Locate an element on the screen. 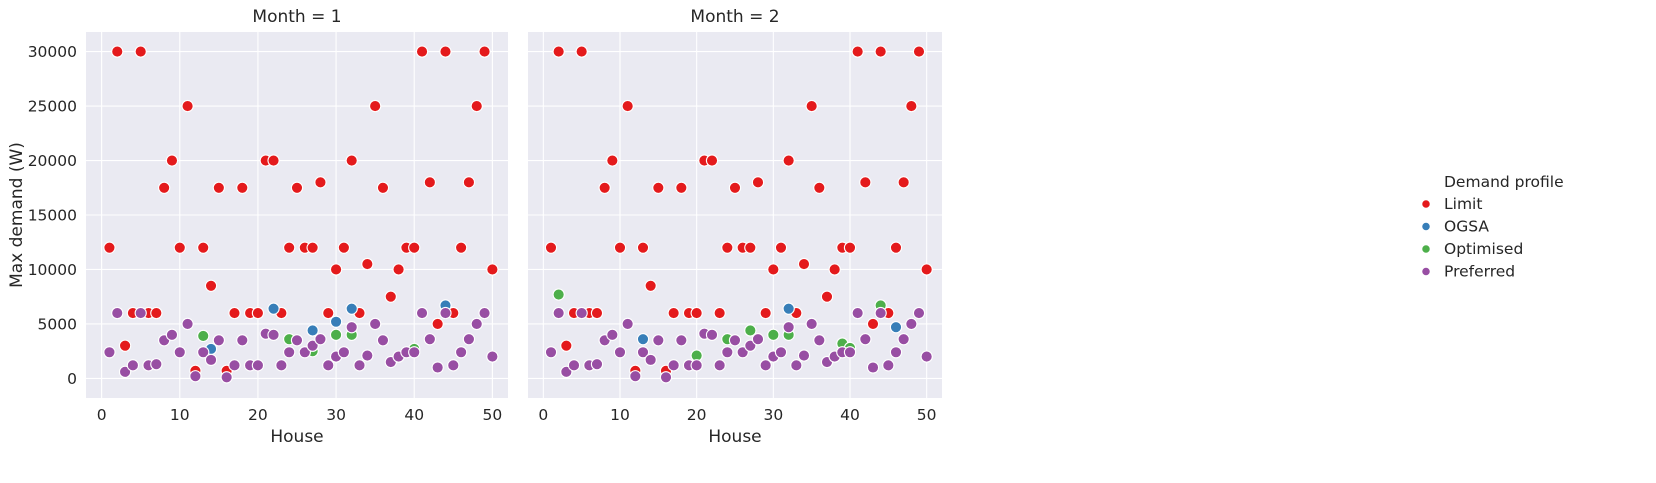  panel-title: Month = 1 is located at coordinates (296, 17).